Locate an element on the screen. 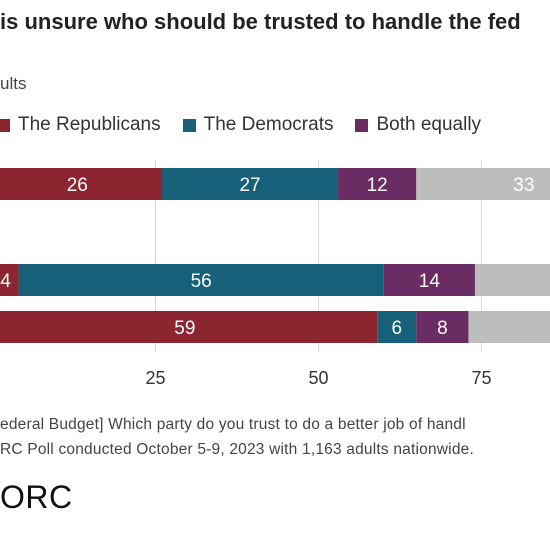 The image size is (550, 550). bar-data-label: 6 is located at coordinates (396, 328).